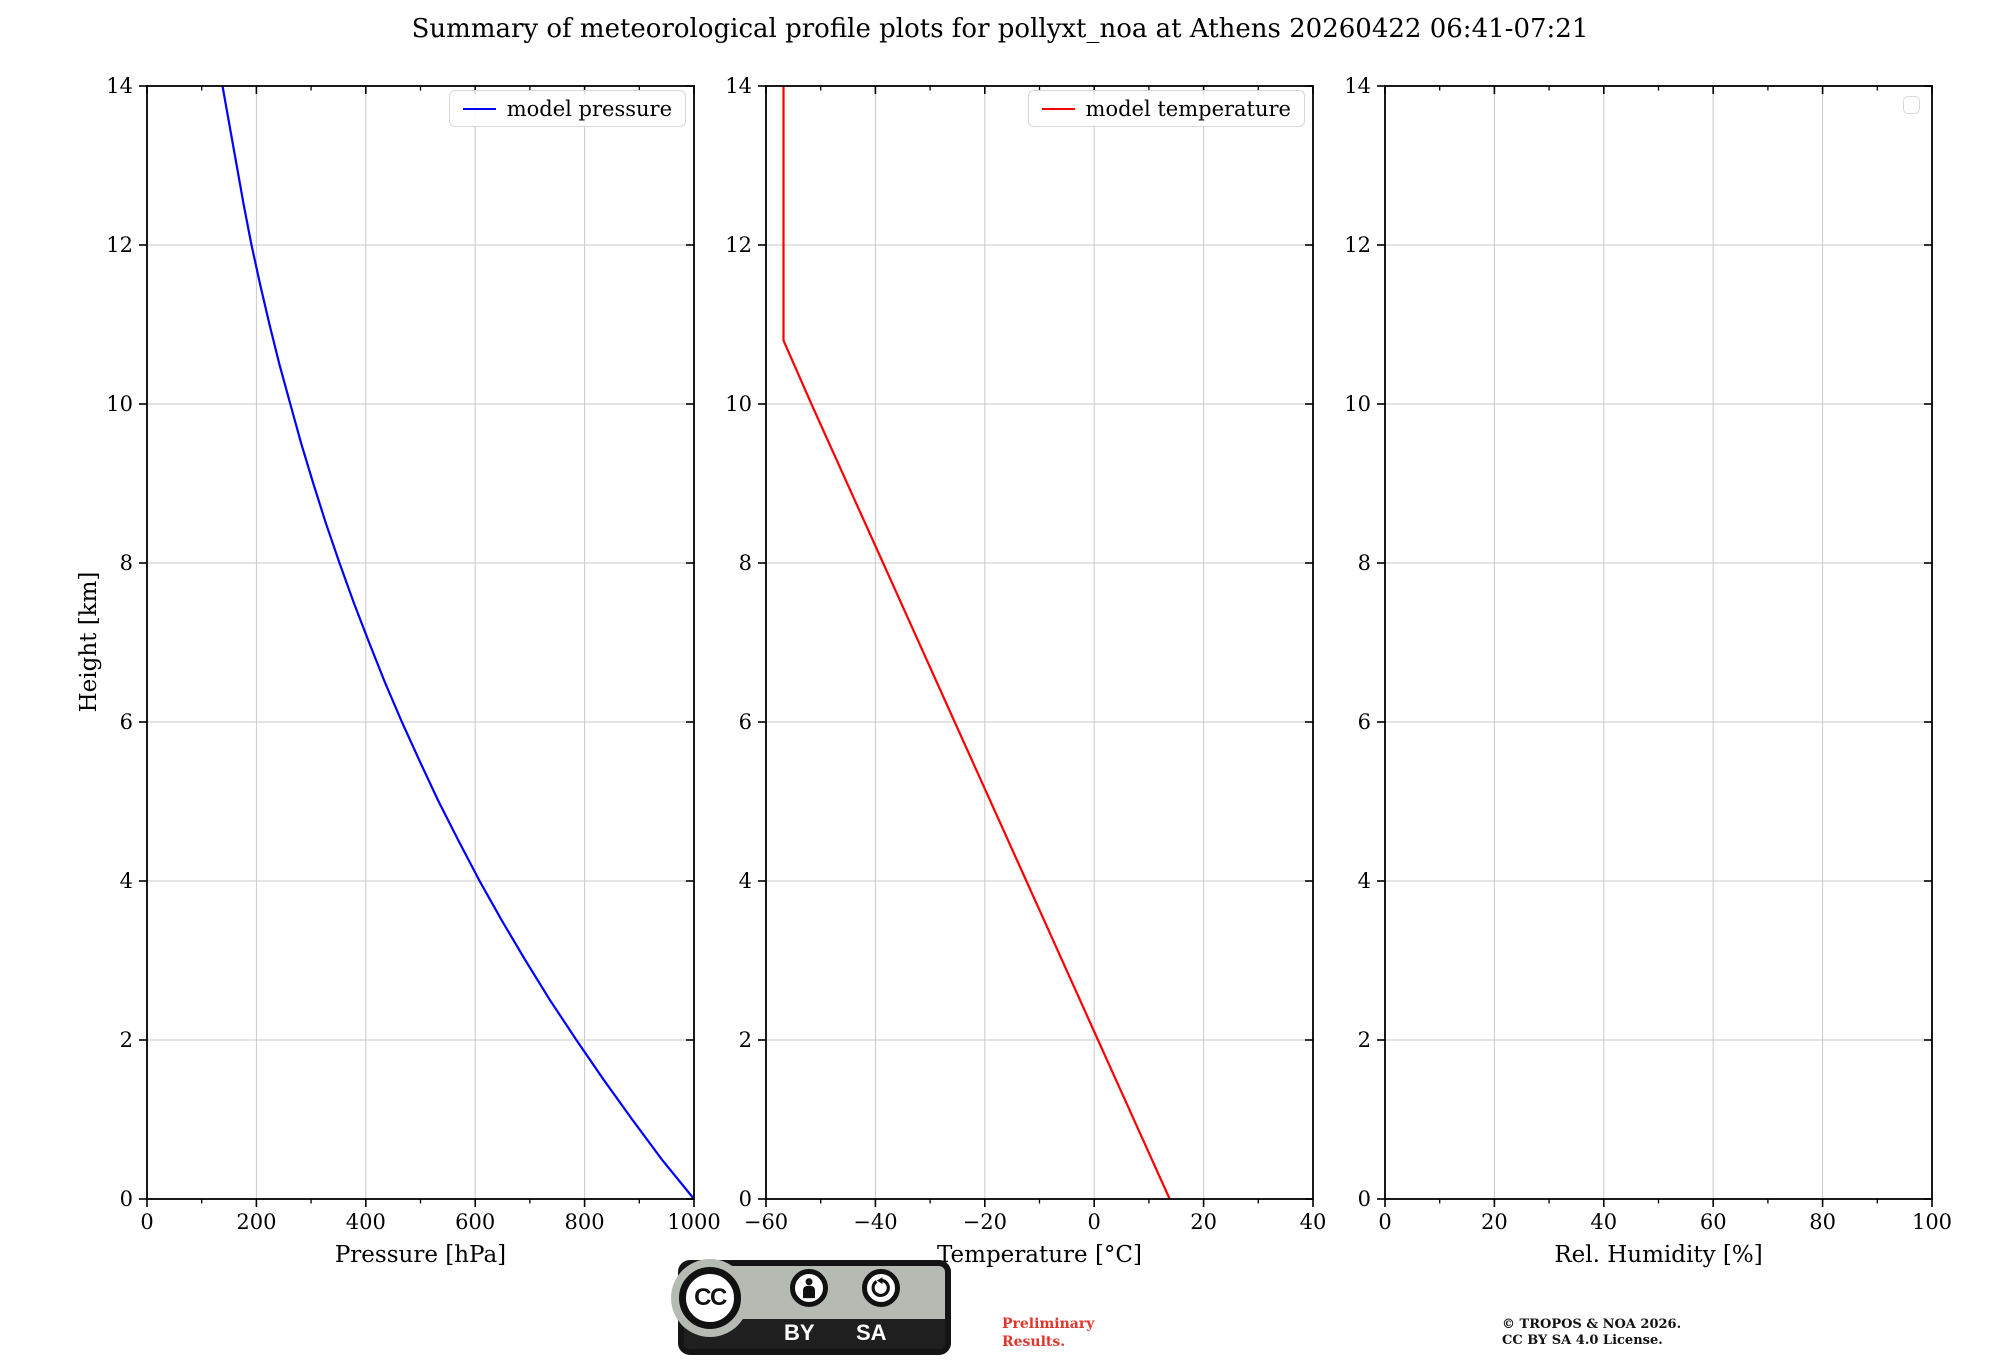 The image size is (2000, 1360). Describe the element at coordinates (881, 1288) in the screenshot. I see `share-alike-arrow-icon` at that location.